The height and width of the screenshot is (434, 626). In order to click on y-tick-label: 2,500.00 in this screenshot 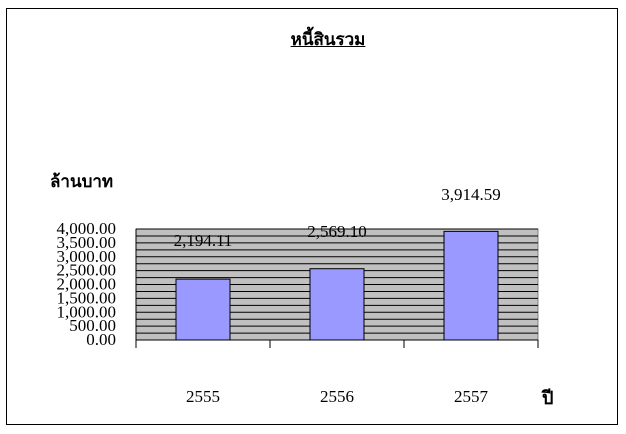, I will do `click(87, 270)`.